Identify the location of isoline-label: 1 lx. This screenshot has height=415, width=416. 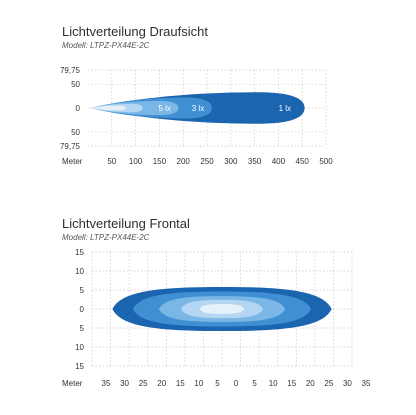
(285, 108).